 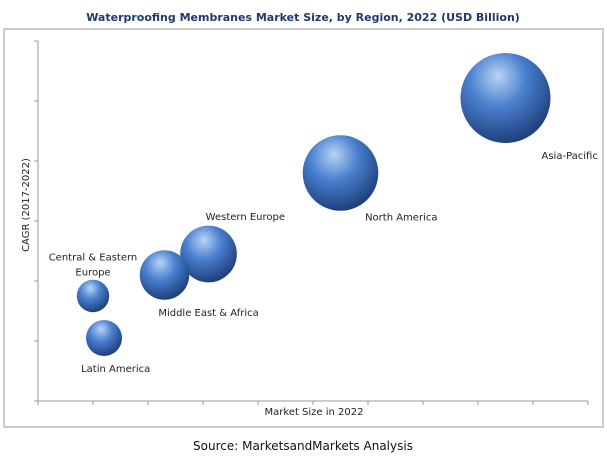 I want to click on y-axis-label: CAGR (2017-2022), so click(x=26, y=205).